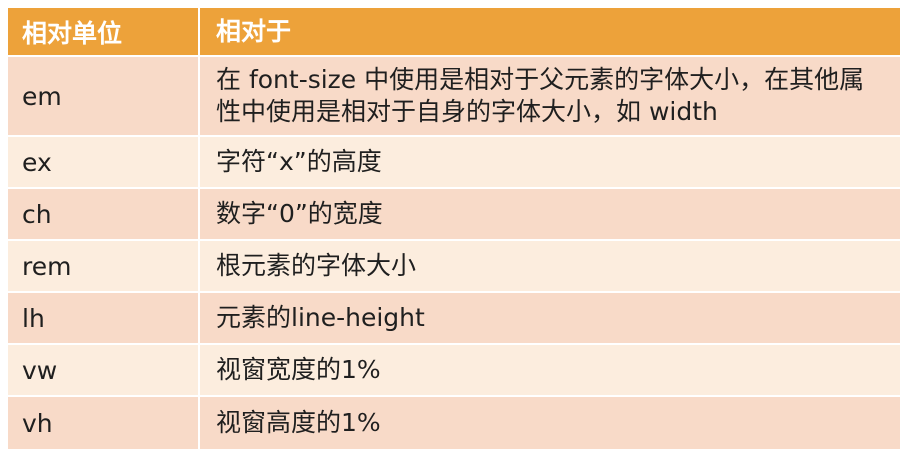 The height and width of the screenshot is (463, 906). I want to click on unit-cell: lh, so click(104, 318).